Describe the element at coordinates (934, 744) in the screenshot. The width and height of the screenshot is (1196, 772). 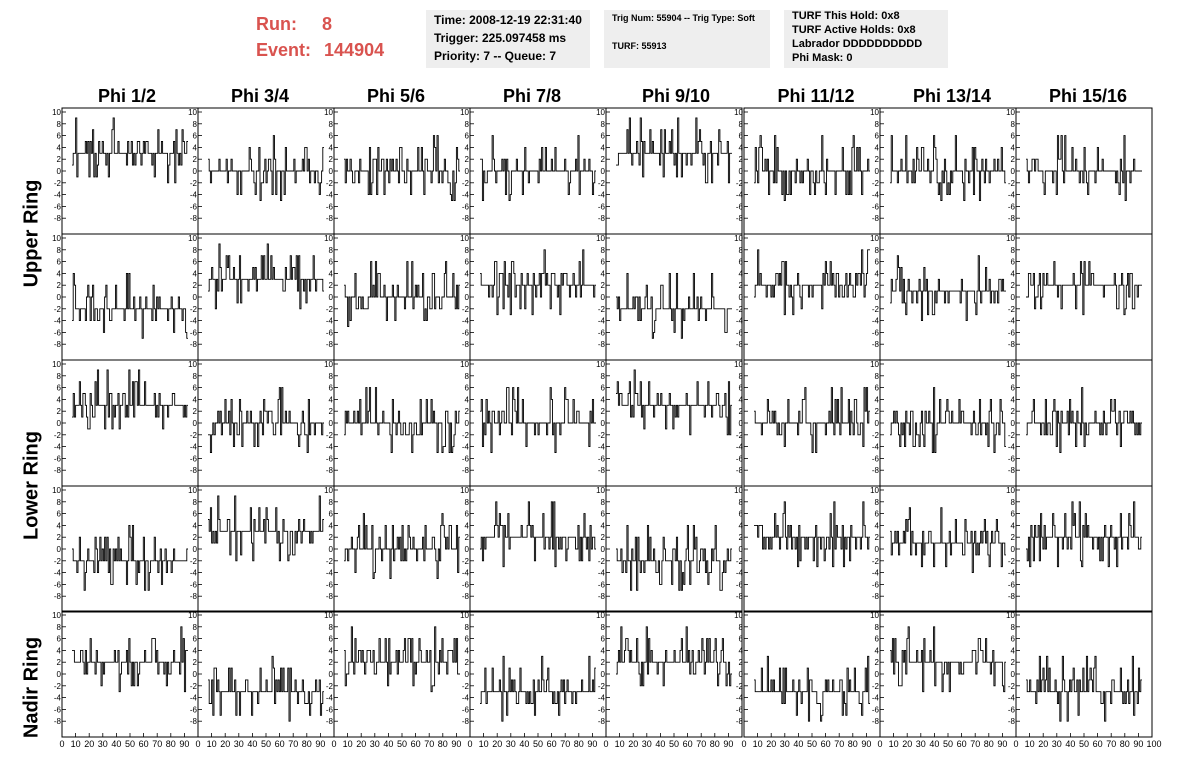
I see `x-tick-label: 40` at that location.